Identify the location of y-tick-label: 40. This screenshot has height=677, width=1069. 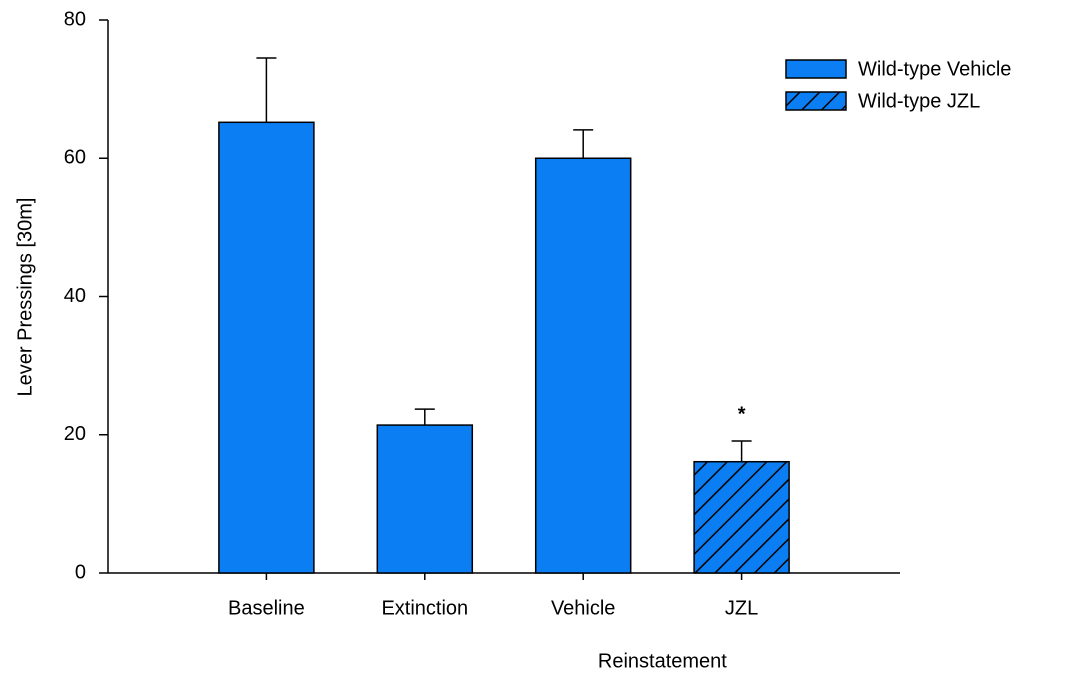
(75, 296).